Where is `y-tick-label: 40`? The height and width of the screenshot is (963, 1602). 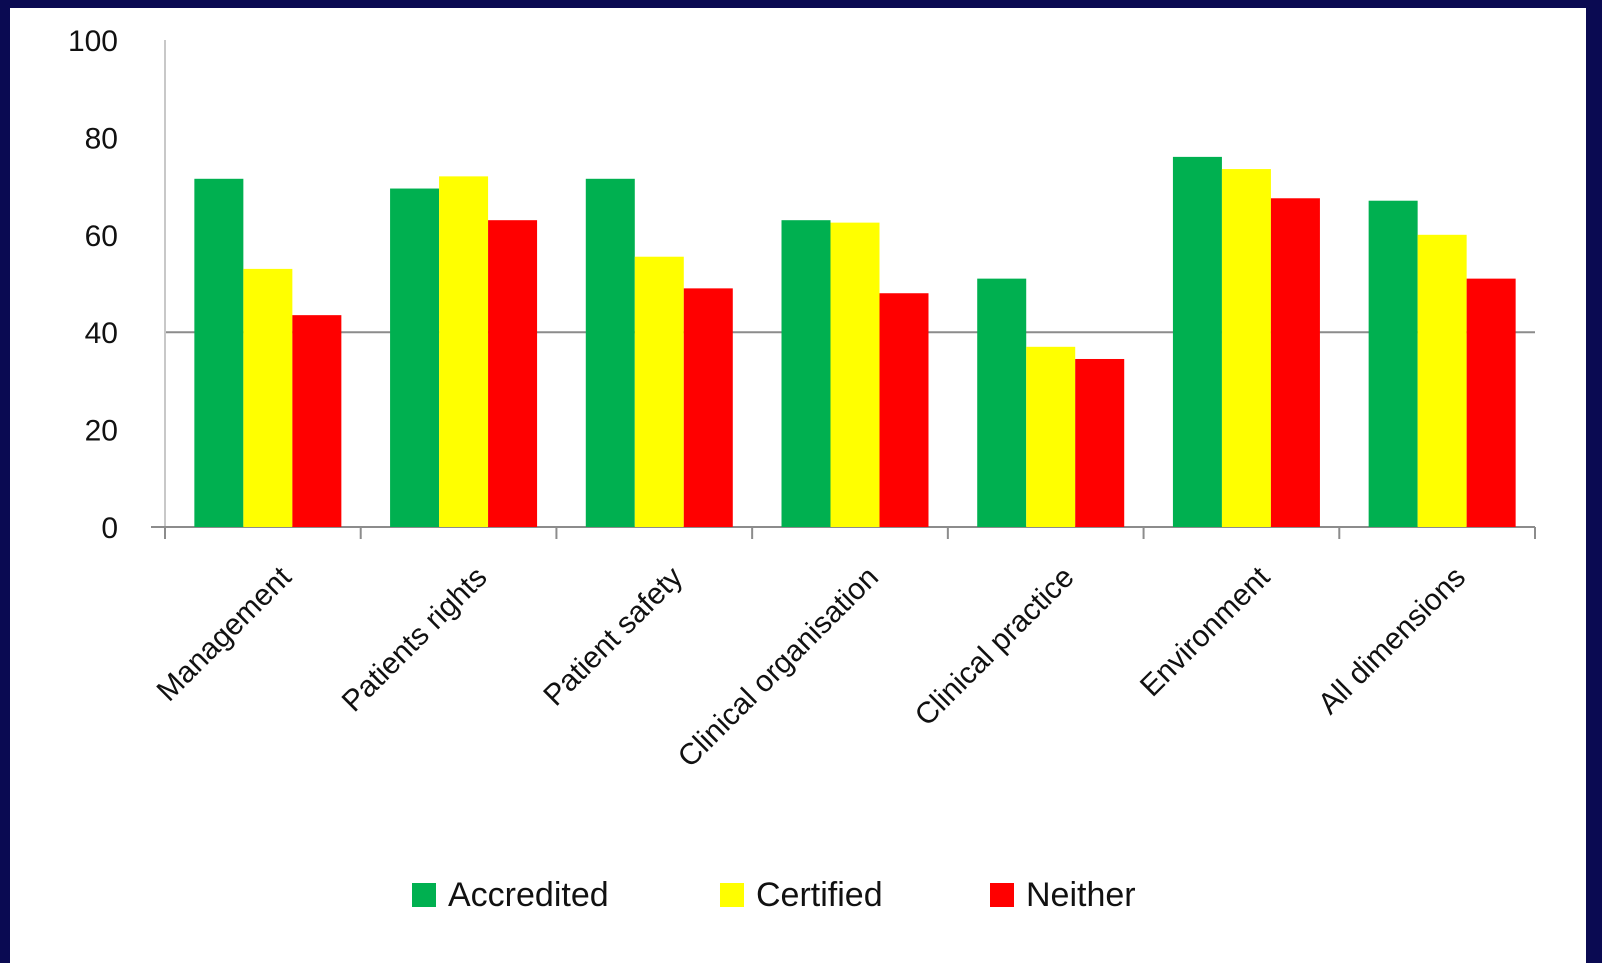 y-tick-label: 40 is located at coordinates (101, 333).